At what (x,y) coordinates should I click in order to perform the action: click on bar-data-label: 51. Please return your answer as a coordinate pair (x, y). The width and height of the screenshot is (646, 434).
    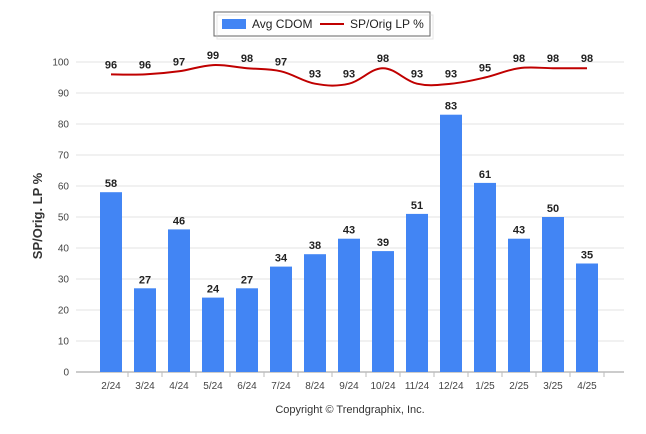
    Looking at the image, I should click on (417, 206).